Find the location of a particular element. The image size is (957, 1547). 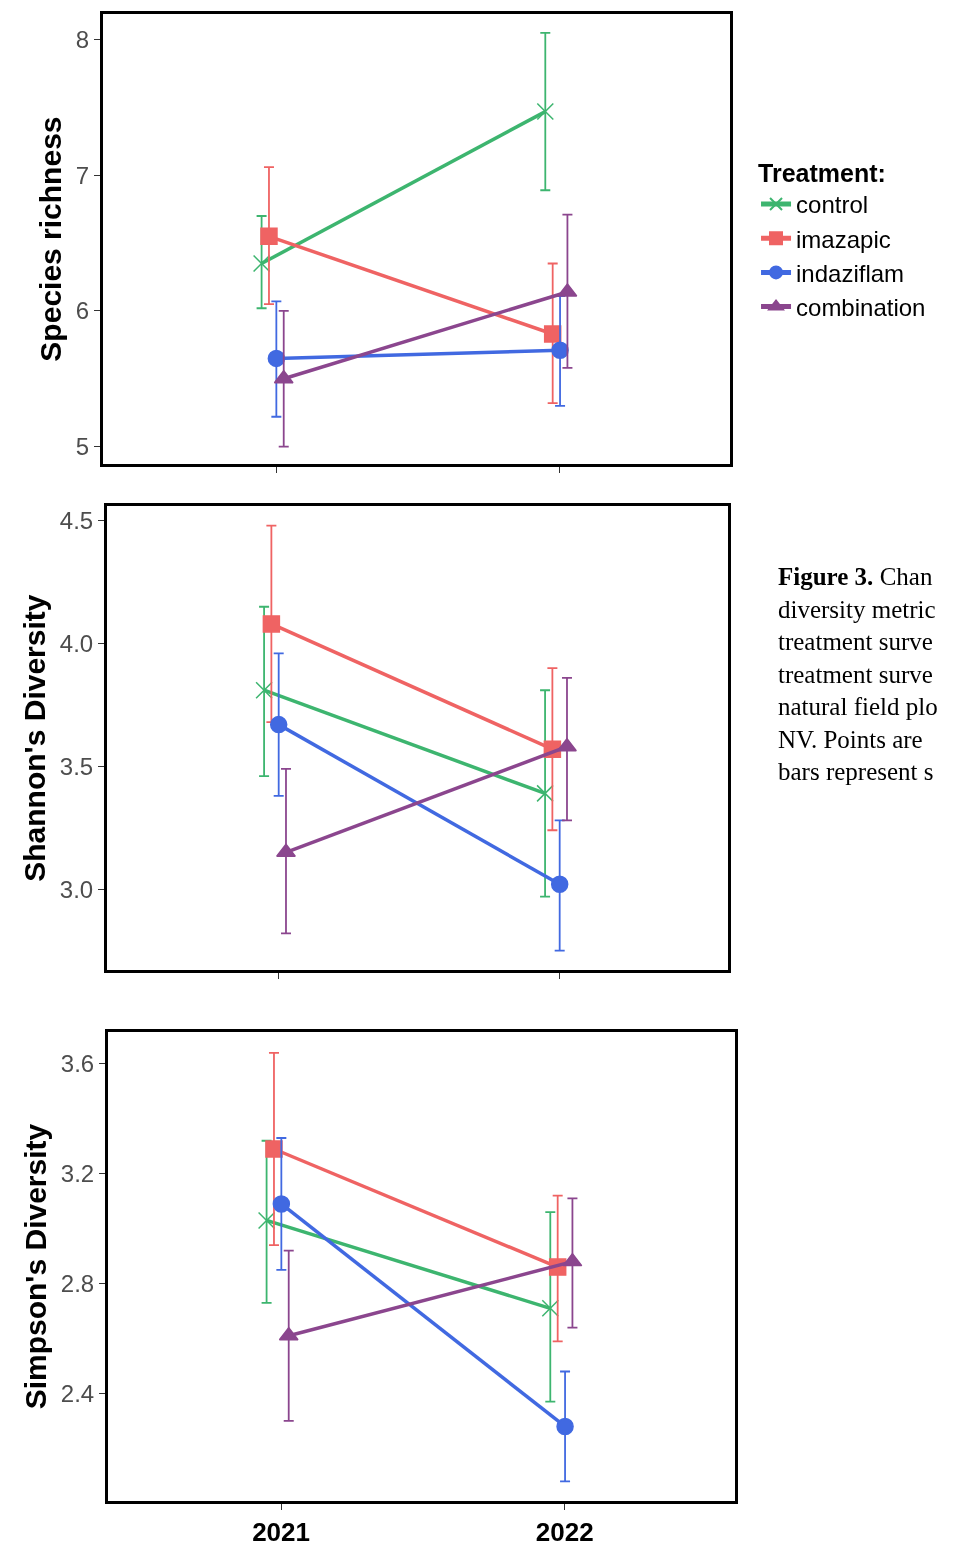

y-tick-label: 3.5 is located at coordinates (76, 766).